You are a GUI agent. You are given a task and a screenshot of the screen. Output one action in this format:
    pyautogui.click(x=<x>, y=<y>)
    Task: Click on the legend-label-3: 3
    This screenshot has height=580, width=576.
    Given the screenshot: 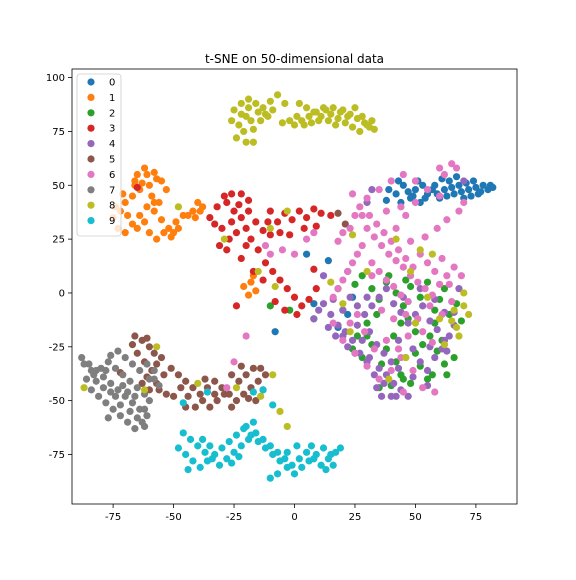 What is the action you would take?
    pyautogui.click(x=112, y=129)
    